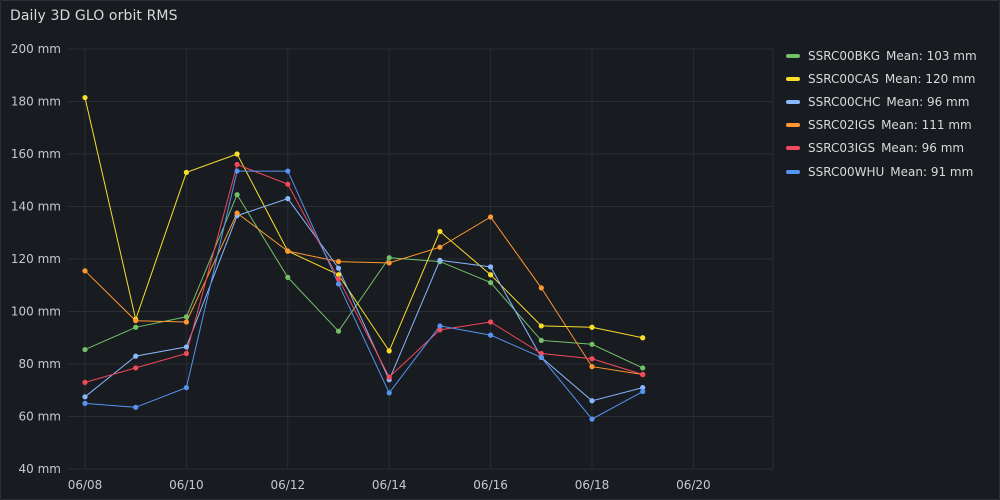  What do you see at coordinates (844, 101) in the screenshot?
I see `legend-series-name: SSRC00CHC` at bounding box center [844, 101].